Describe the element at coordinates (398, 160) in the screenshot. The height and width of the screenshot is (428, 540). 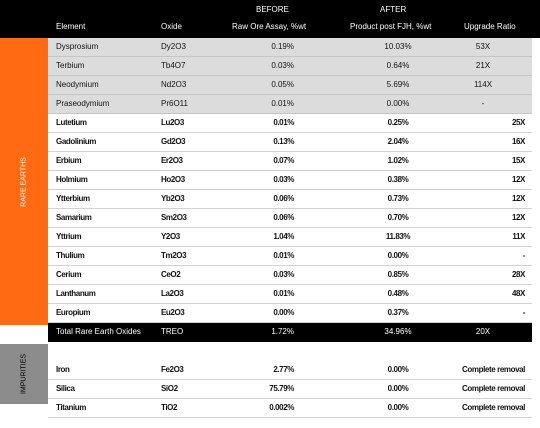
I see `product-assay-value: 1.02%` at that location.